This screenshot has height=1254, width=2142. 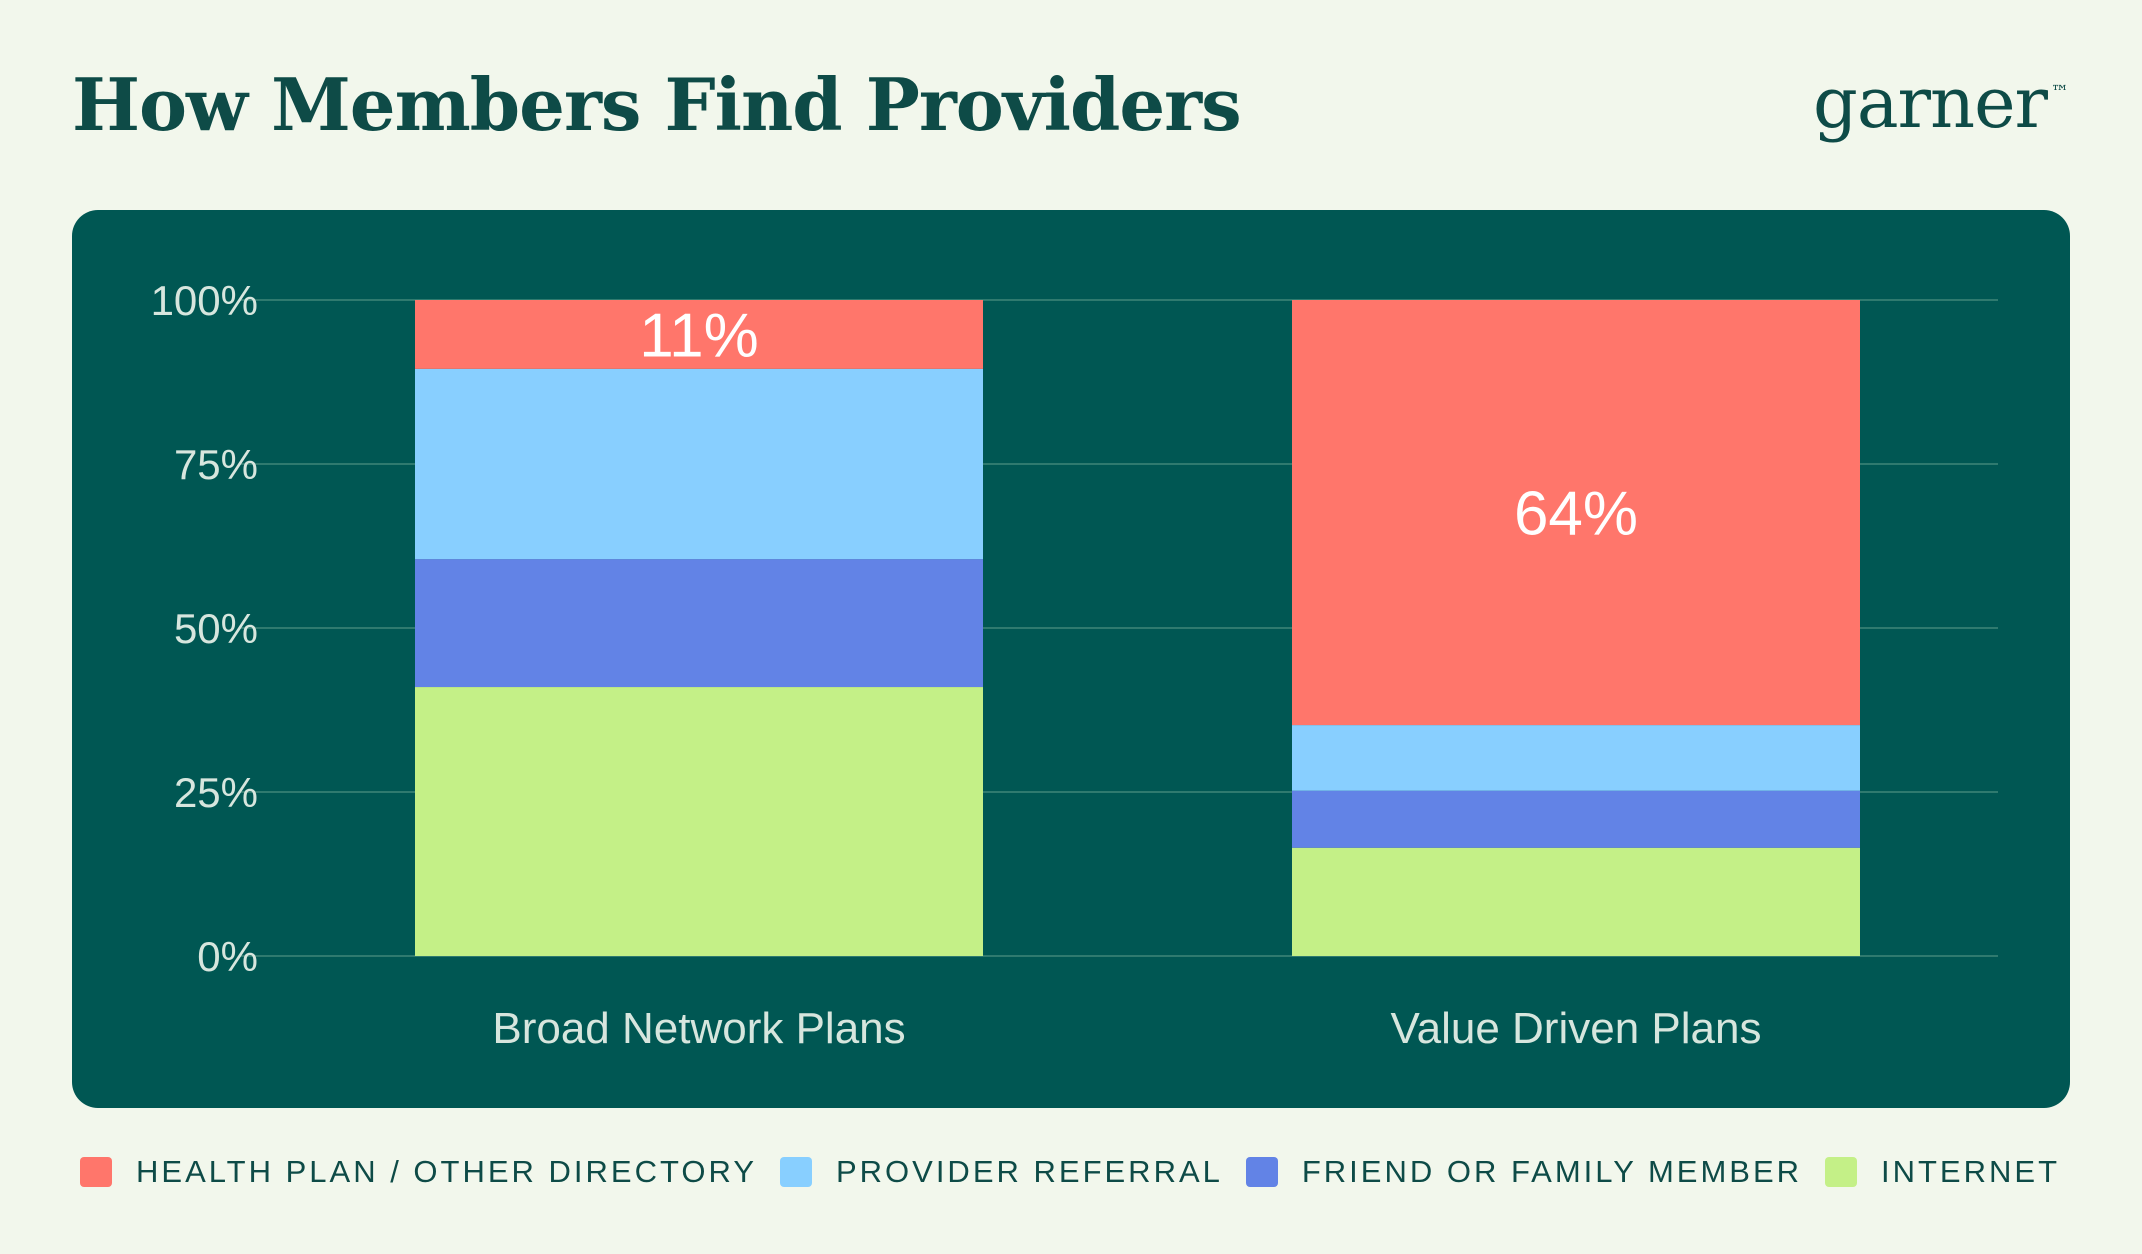 I want to click on data-label: 11%, so click(x=699, y=335).